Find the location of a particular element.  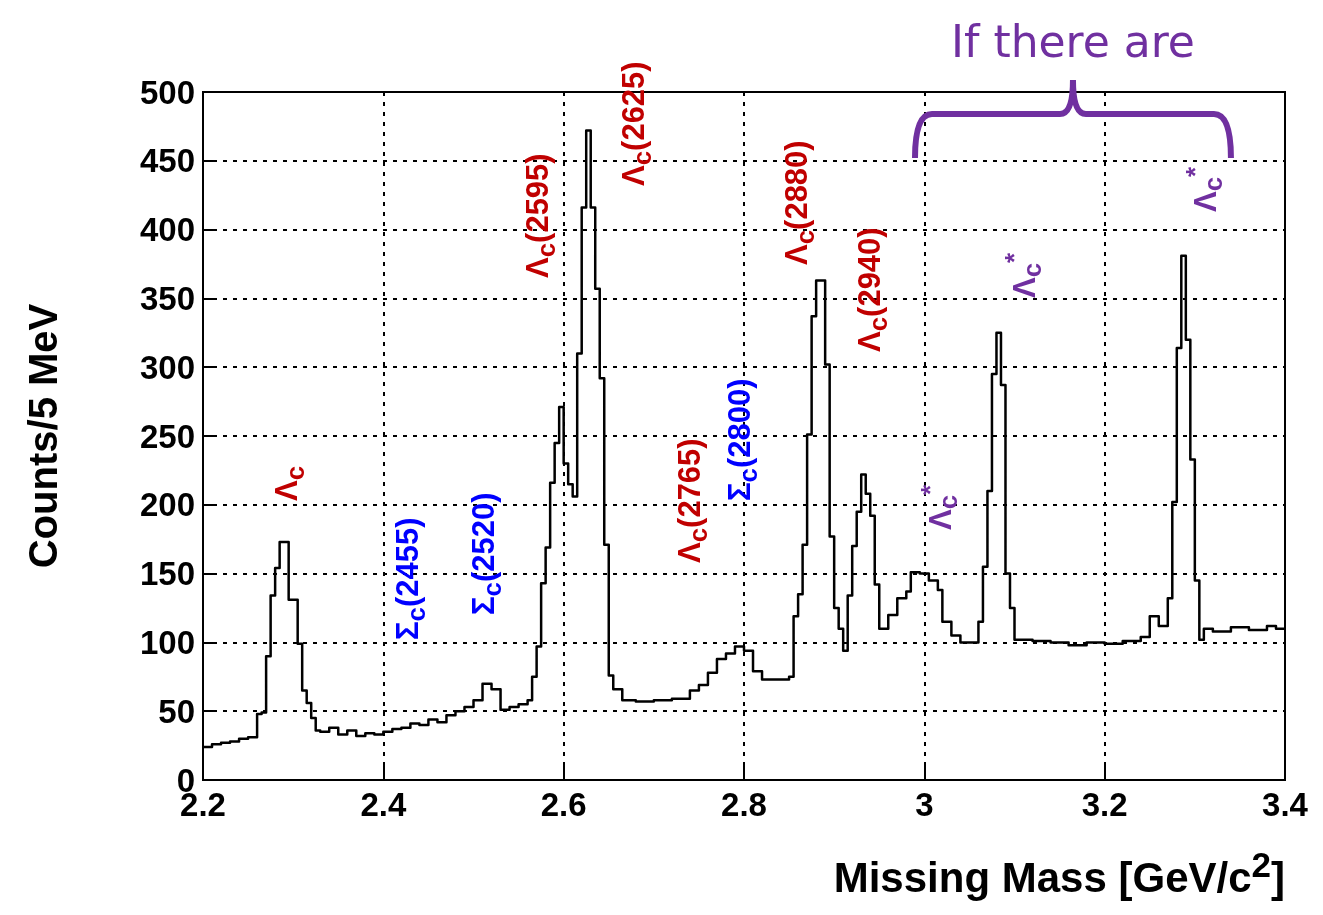

y-tick-label: 150 is located at coordinates (167, 574).